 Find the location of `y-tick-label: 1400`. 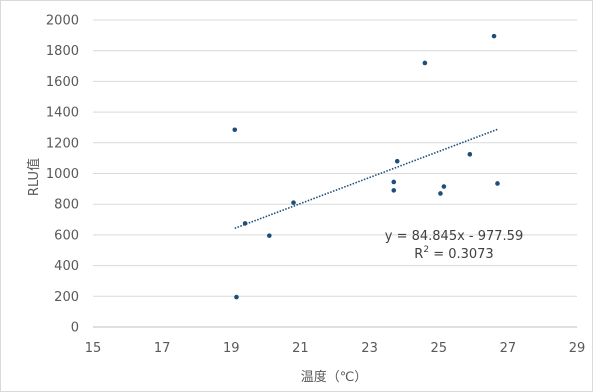

y-tick-label: 1400 is located at coordinates (62, 113).